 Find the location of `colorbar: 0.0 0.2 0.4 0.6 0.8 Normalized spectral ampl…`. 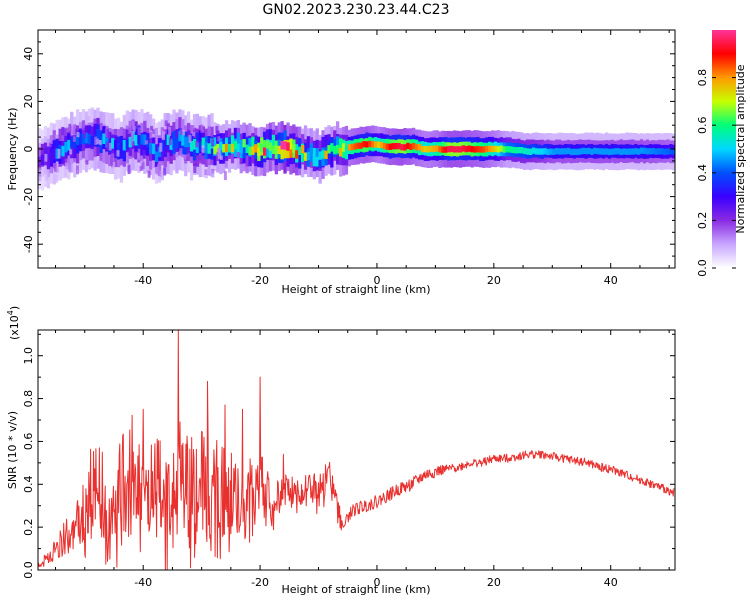

colorbar: 0.0 0.2 0.4 0.6 0.8 Normalized spectral ampl… is located at coordinates (721, 153).